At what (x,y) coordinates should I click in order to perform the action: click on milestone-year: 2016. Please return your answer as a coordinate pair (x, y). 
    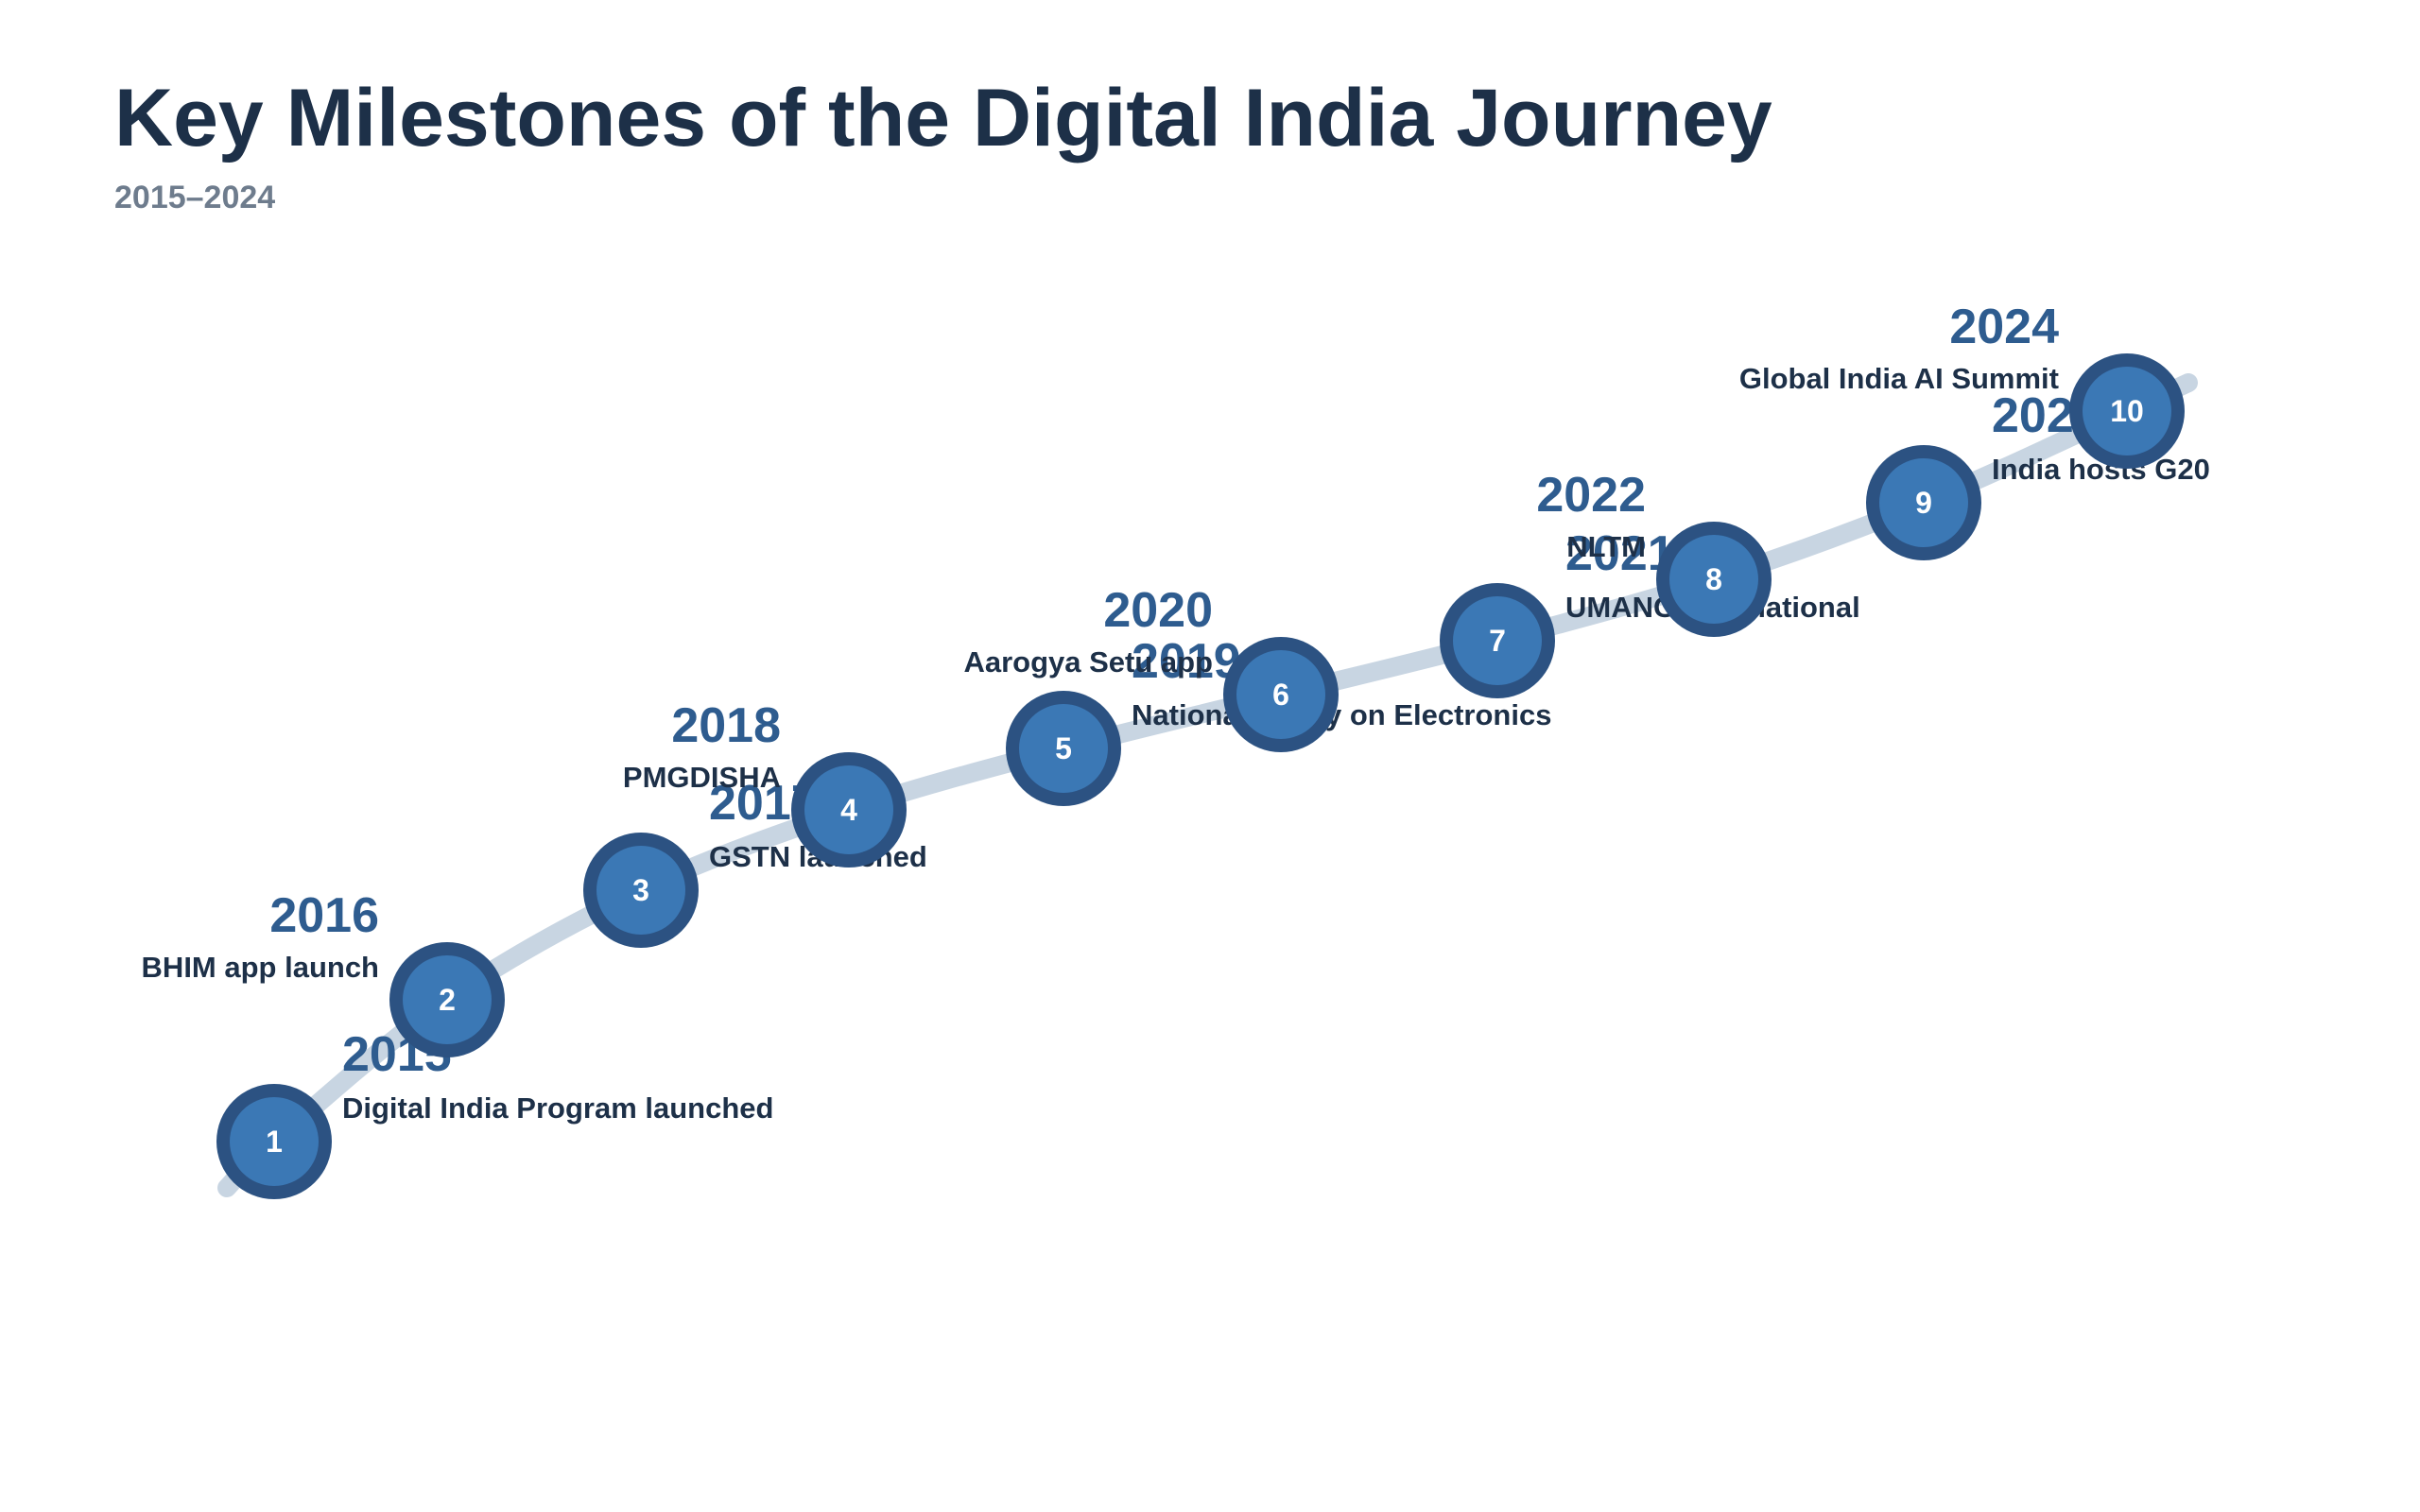
    Looking at the image, I should click on (324, 915).